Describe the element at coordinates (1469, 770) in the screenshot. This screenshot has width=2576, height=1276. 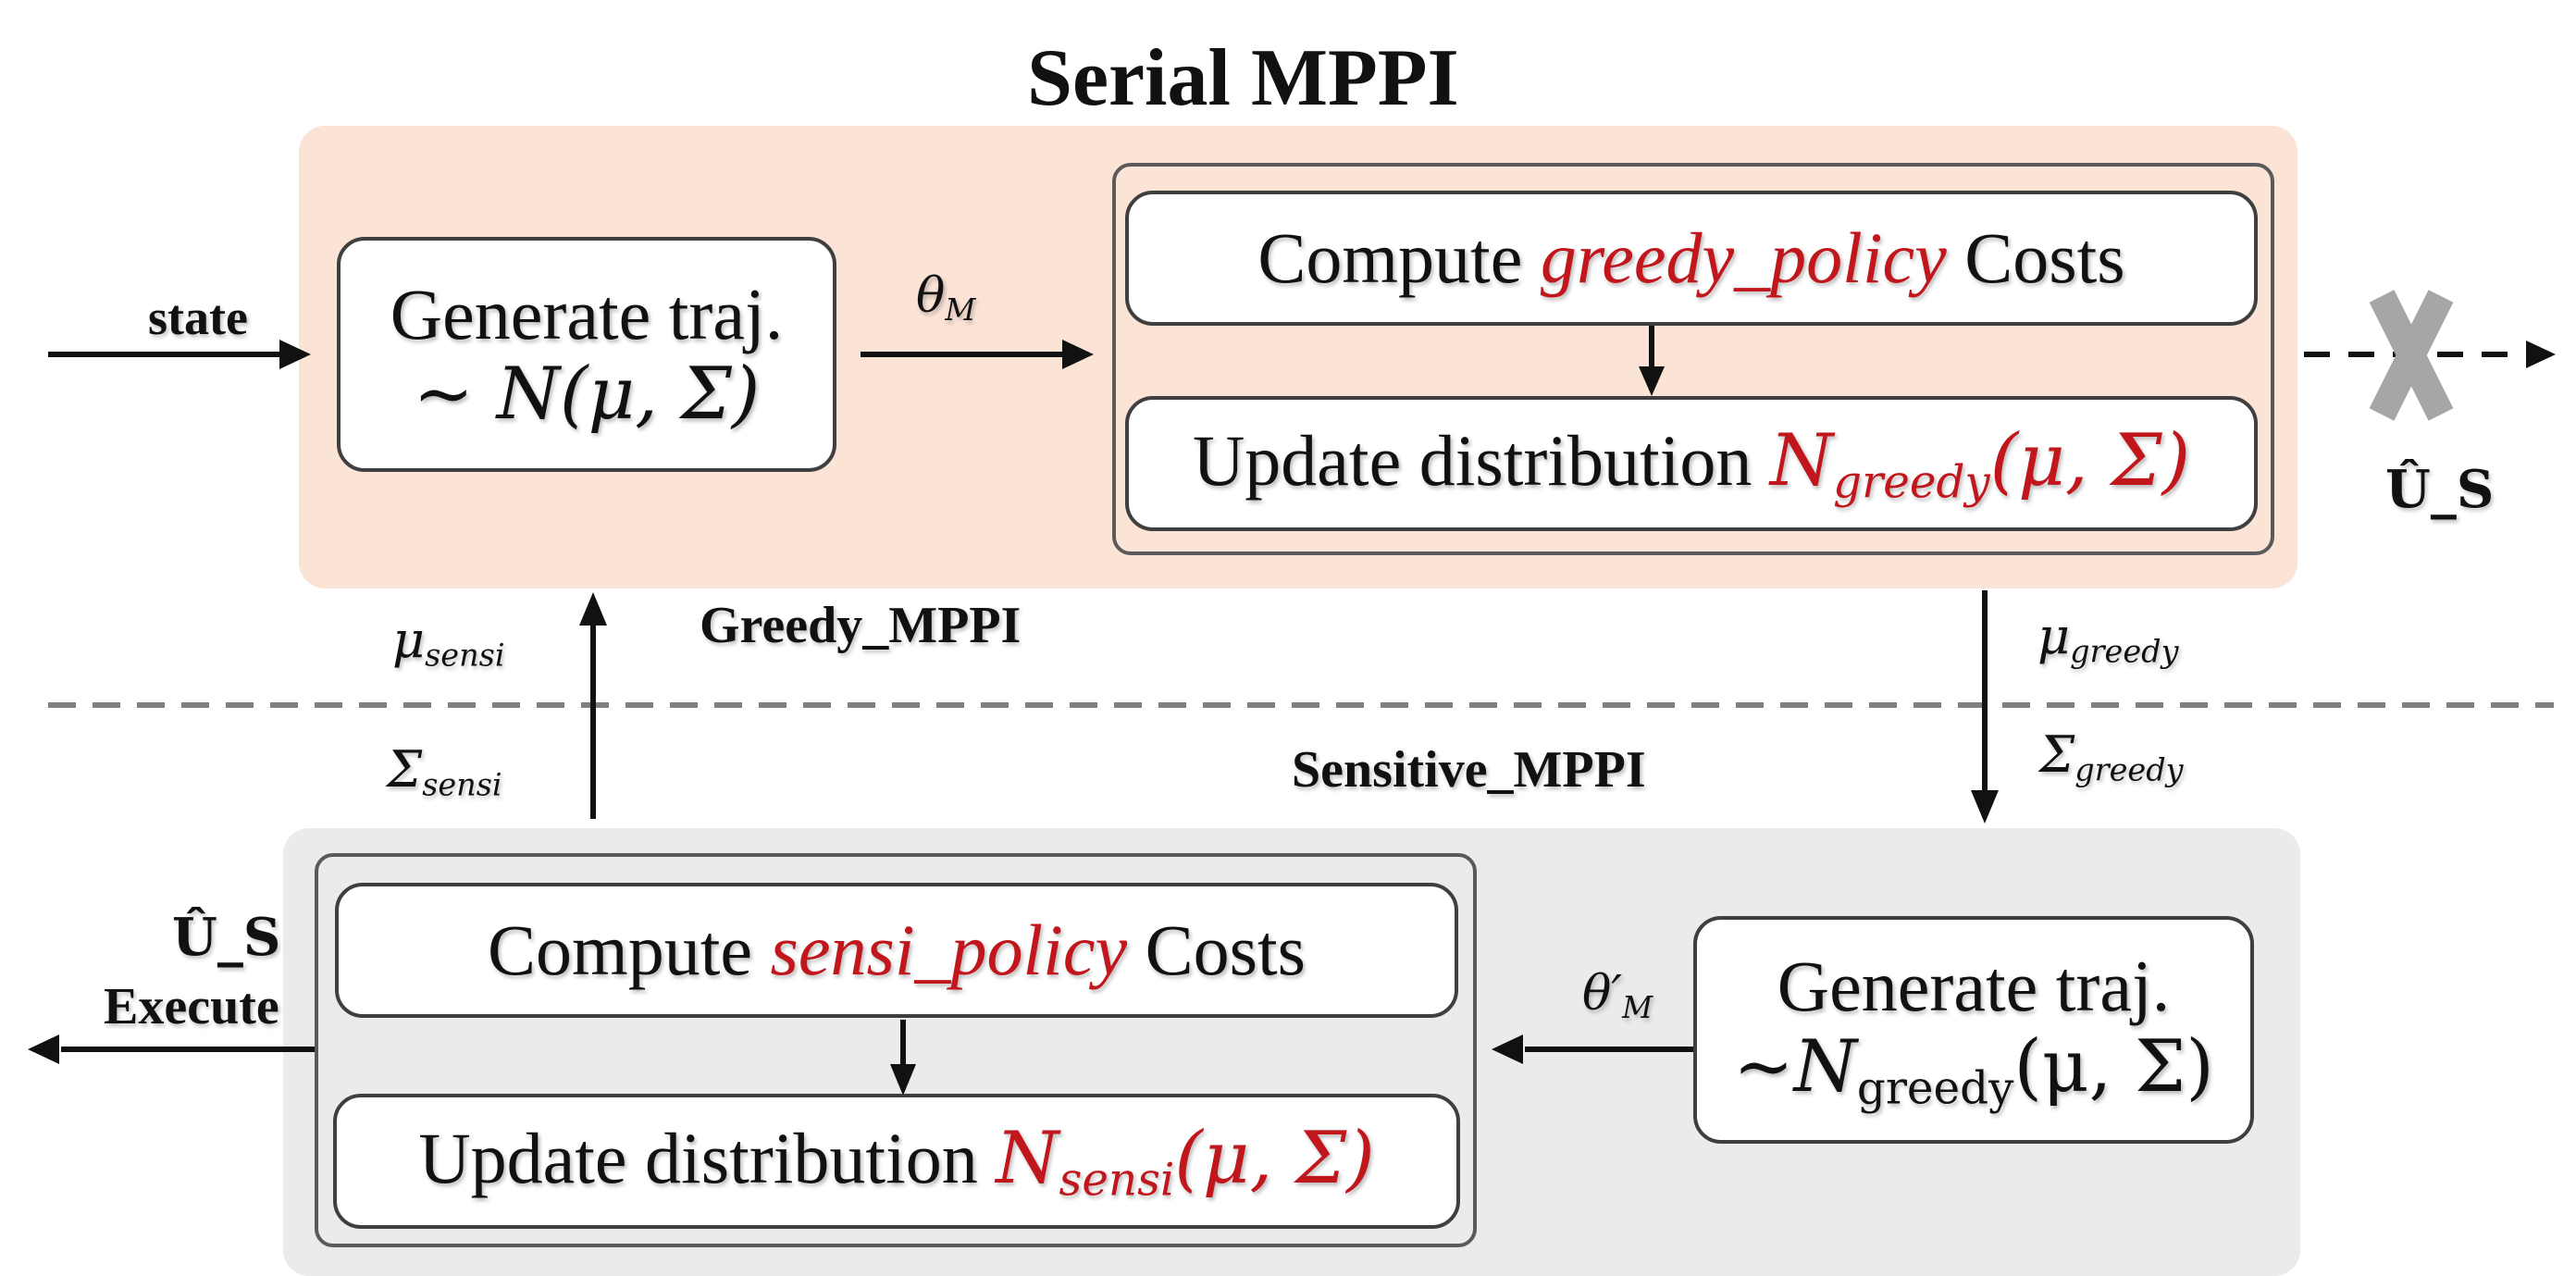
I see `sensitive-mppi-label: Sensitive_MPPI` at that location.